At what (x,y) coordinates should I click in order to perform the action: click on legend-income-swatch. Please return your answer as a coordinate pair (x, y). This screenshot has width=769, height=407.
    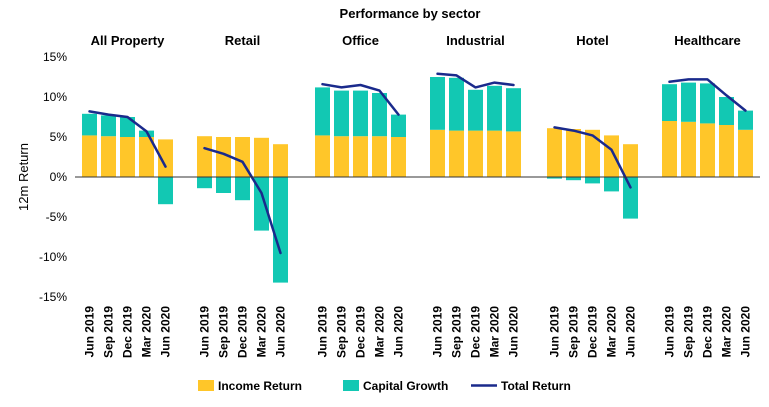
    Looking at the image, I should click on (206, 385).